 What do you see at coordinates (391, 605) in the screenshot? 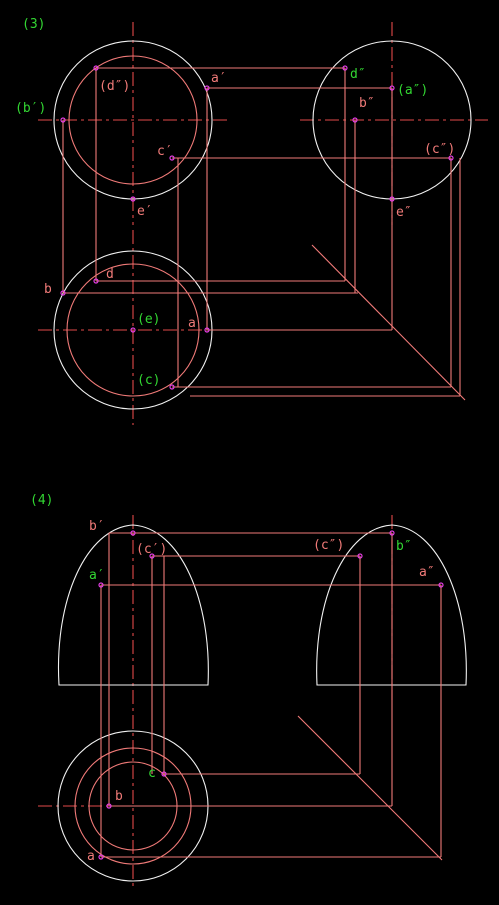
I see `side-view-bullet-outline` at bounding box center [391, 605].